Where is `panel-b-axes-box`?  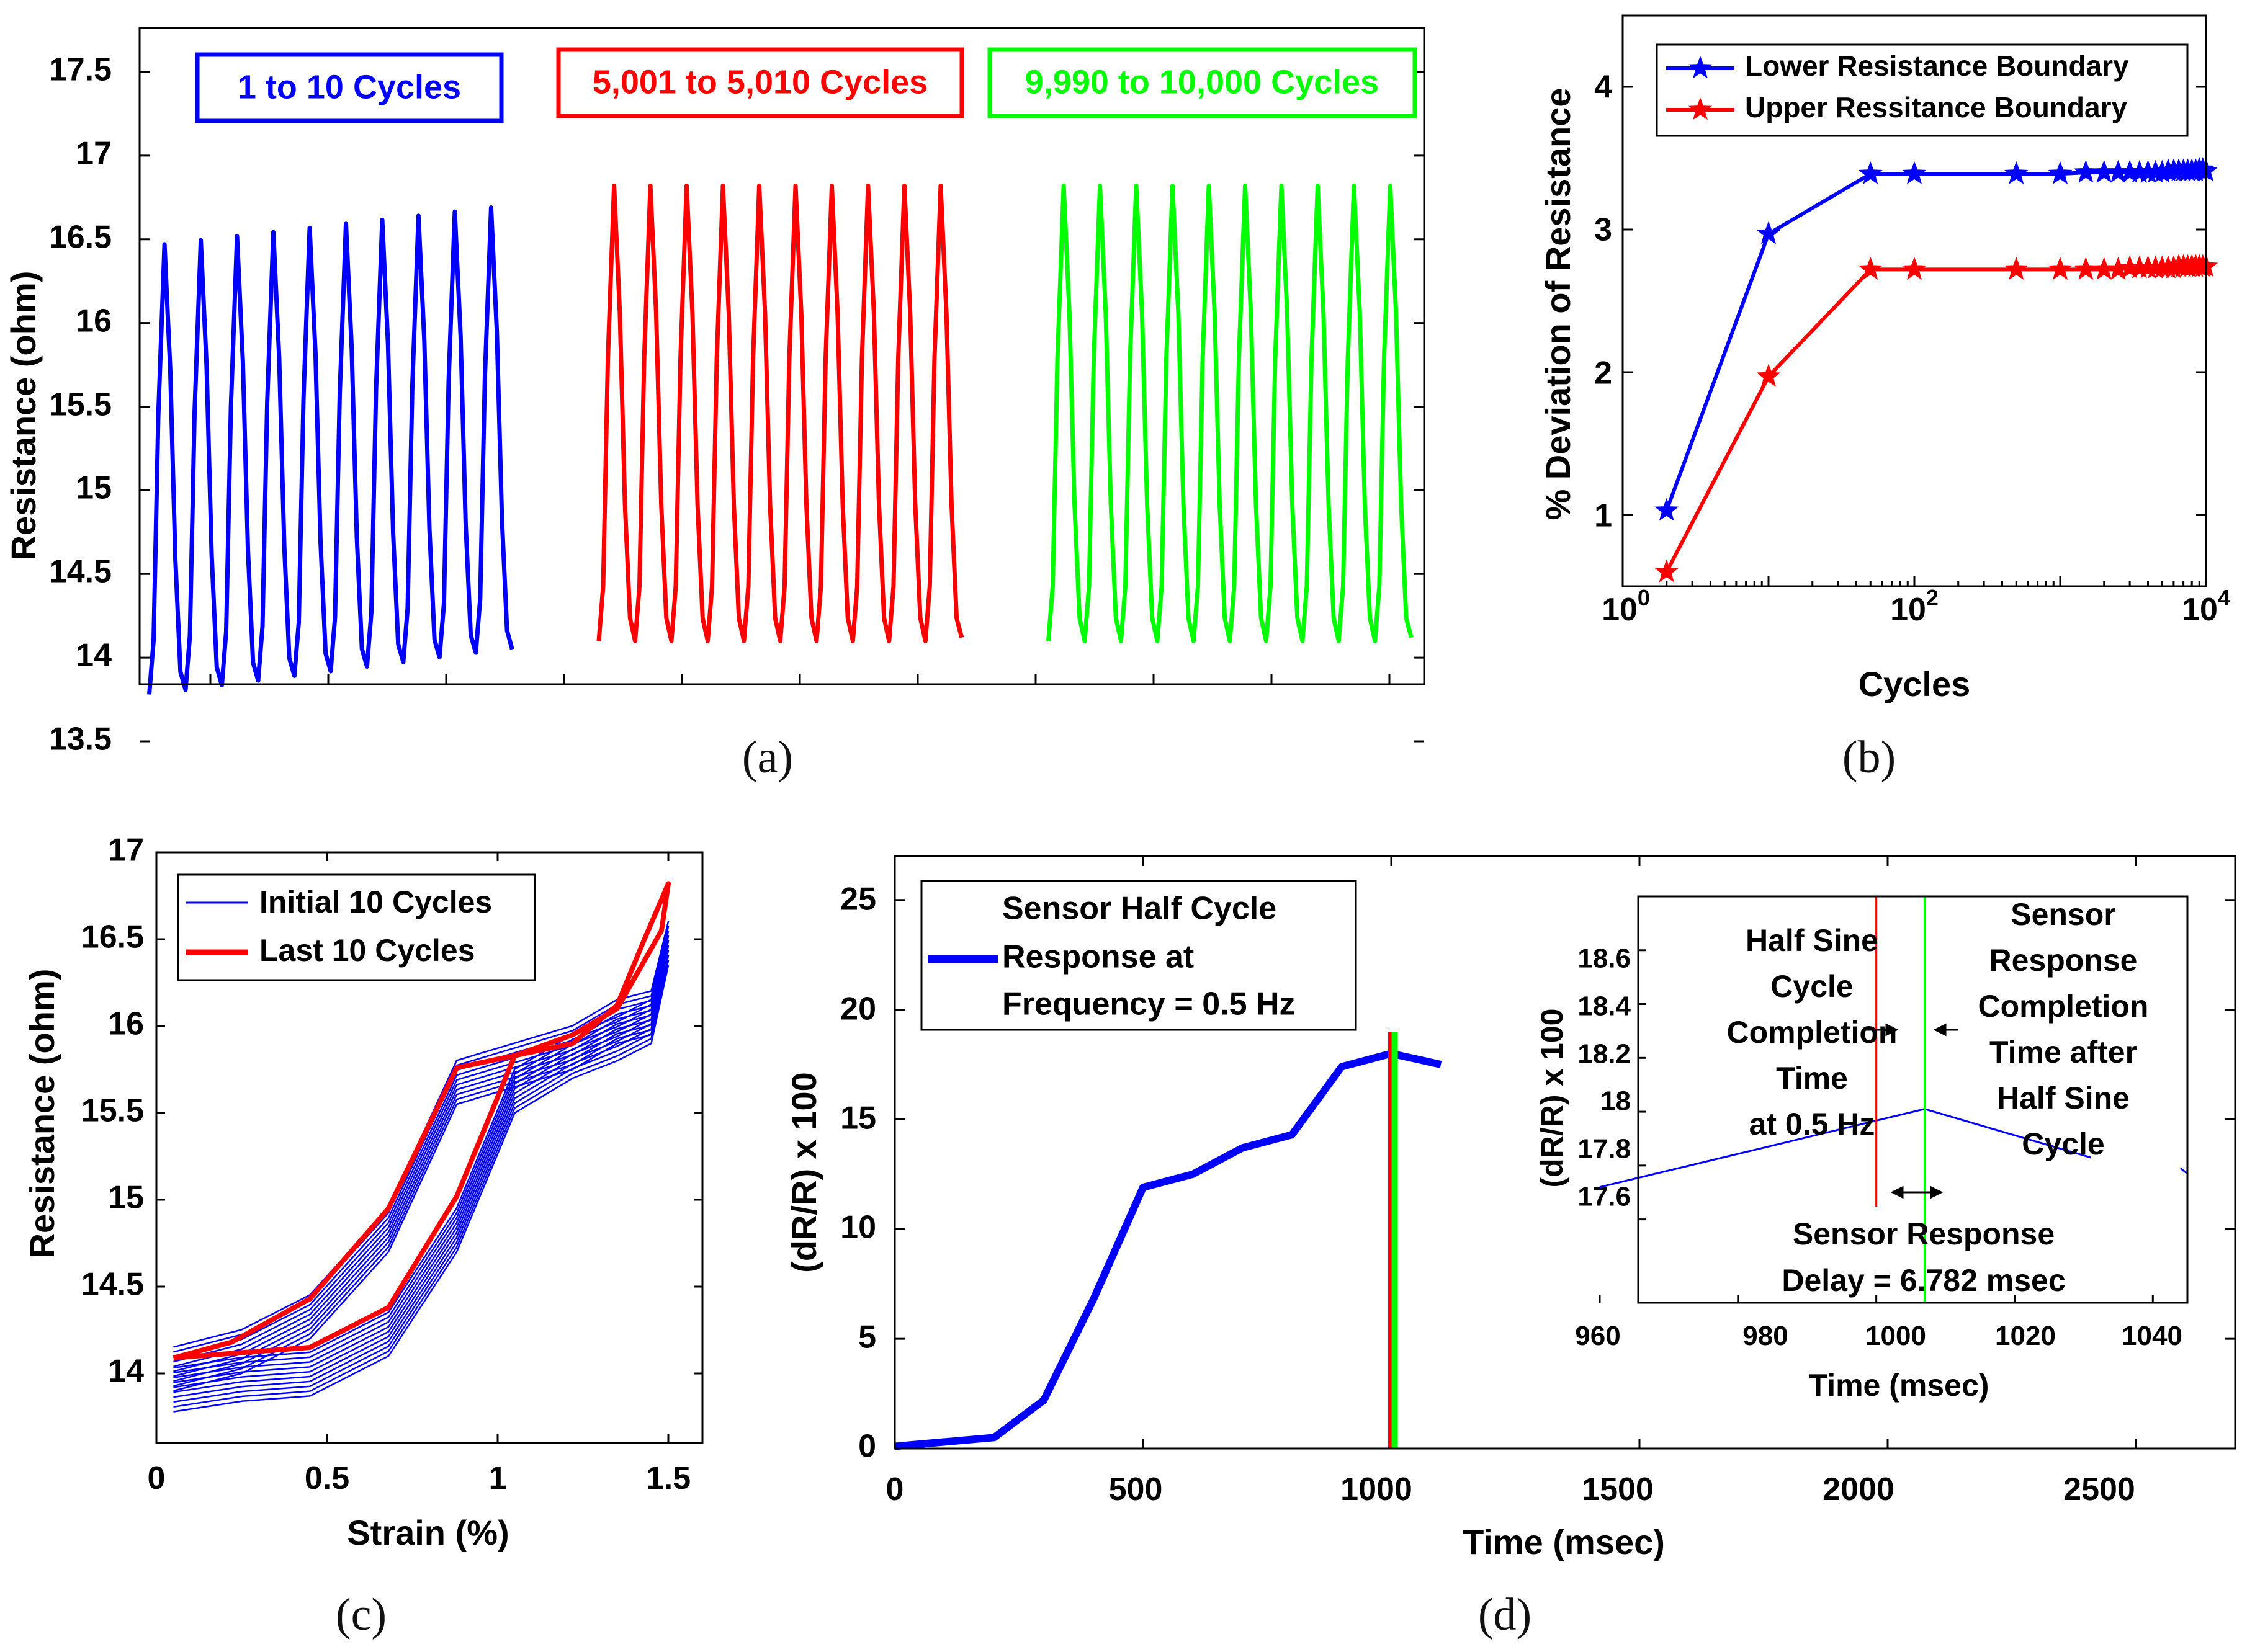 panel-b-axes-box is located at coordinates (1914, 300).